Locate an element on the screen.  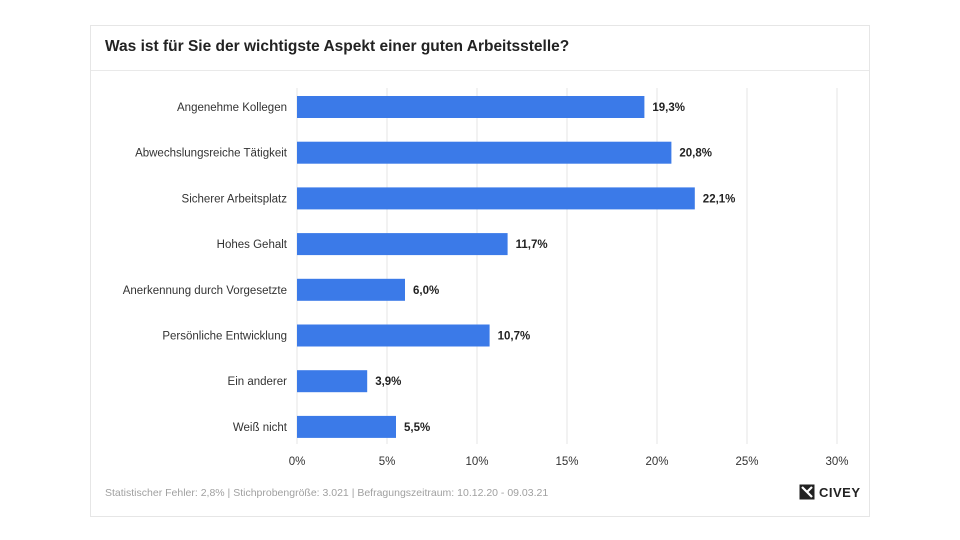
value-label: 19,3% is located at coordinates (668, 108).